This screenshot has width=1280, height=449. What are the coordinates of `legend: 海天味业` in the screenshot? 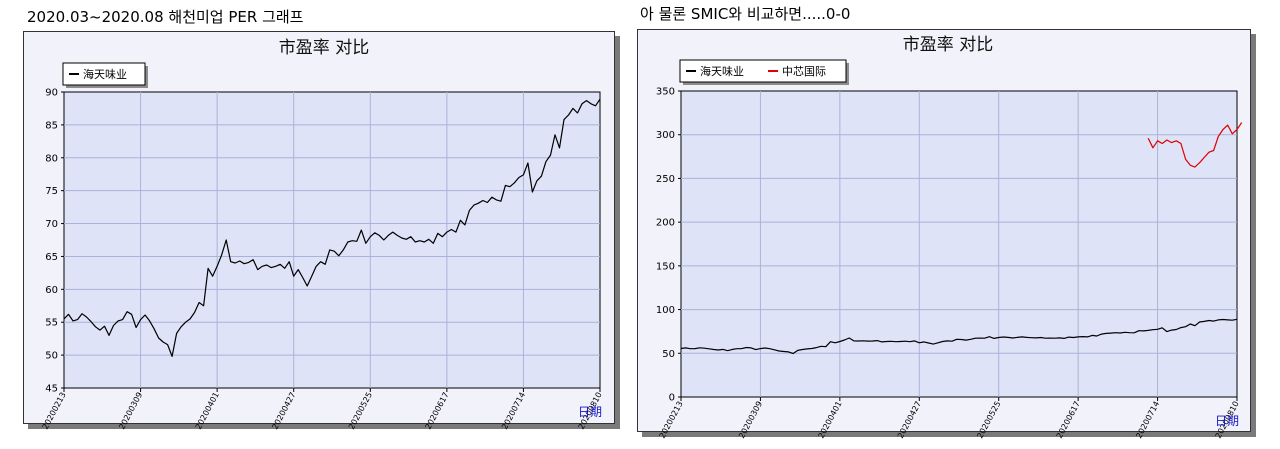 It's located at (105, 75).